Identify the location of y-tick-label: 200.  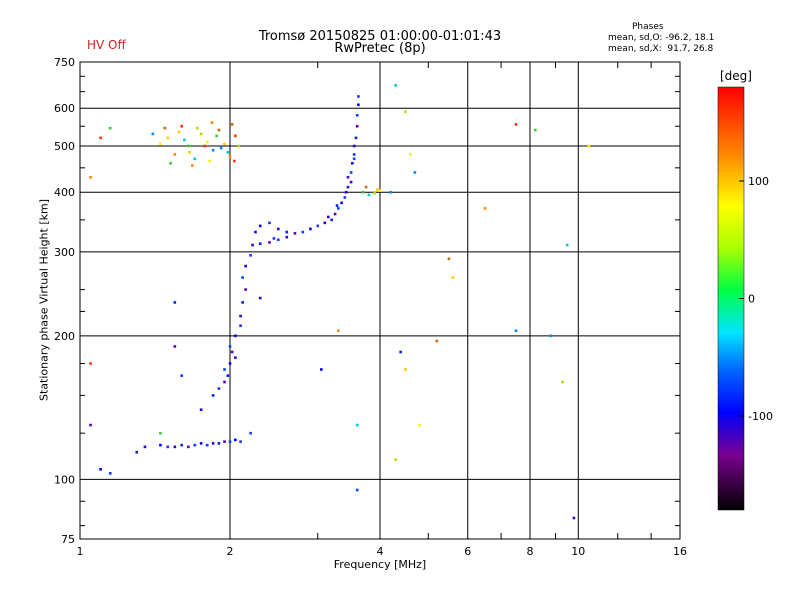
(64, 336).